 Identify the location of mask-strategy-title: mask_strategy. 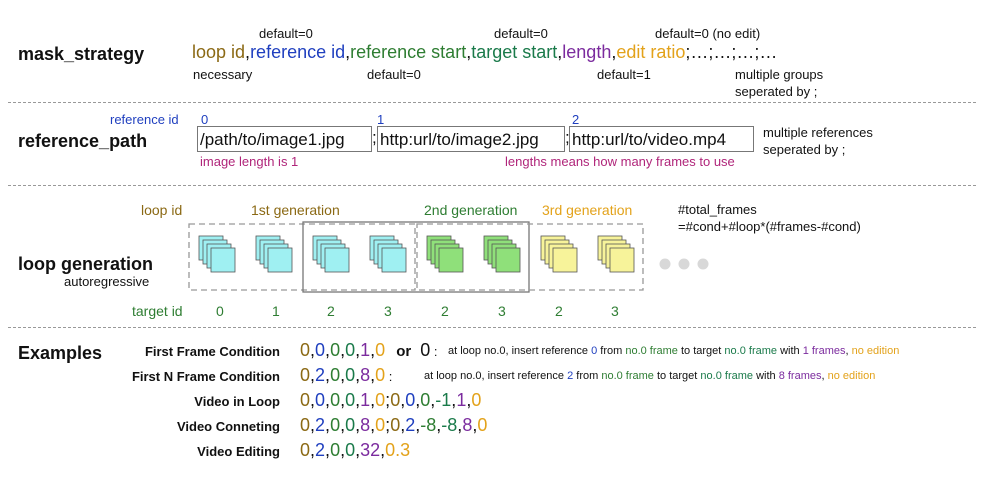
(81, 54).